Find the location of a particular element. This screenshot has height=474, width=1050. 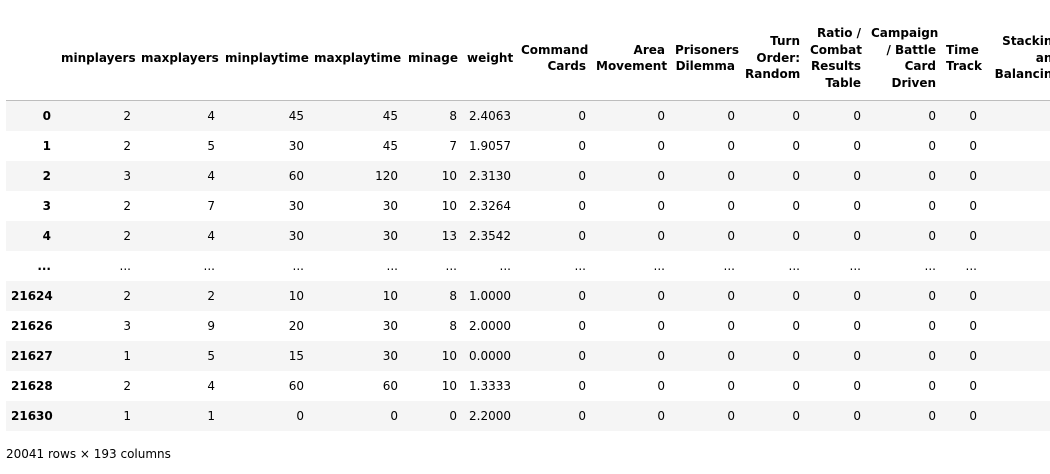

table-cell: 3 is located at coordinates (127, 176).